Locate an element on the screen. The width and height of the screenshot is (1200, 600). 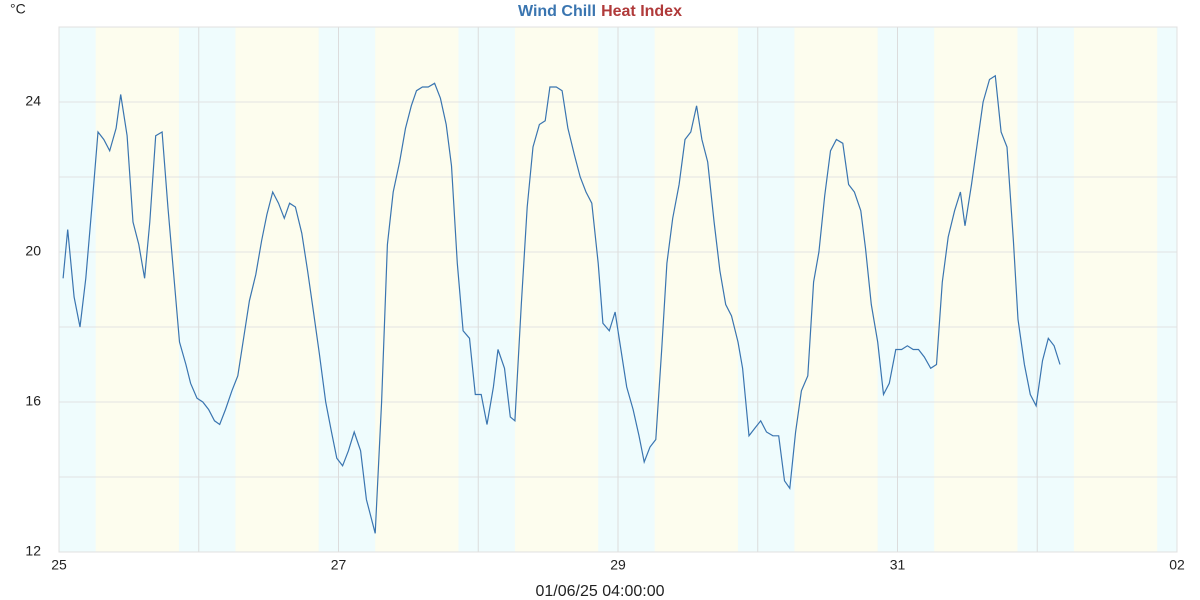
x-axis-label: 01/06/25 04:00:00 is located at coordinates (599, 591).